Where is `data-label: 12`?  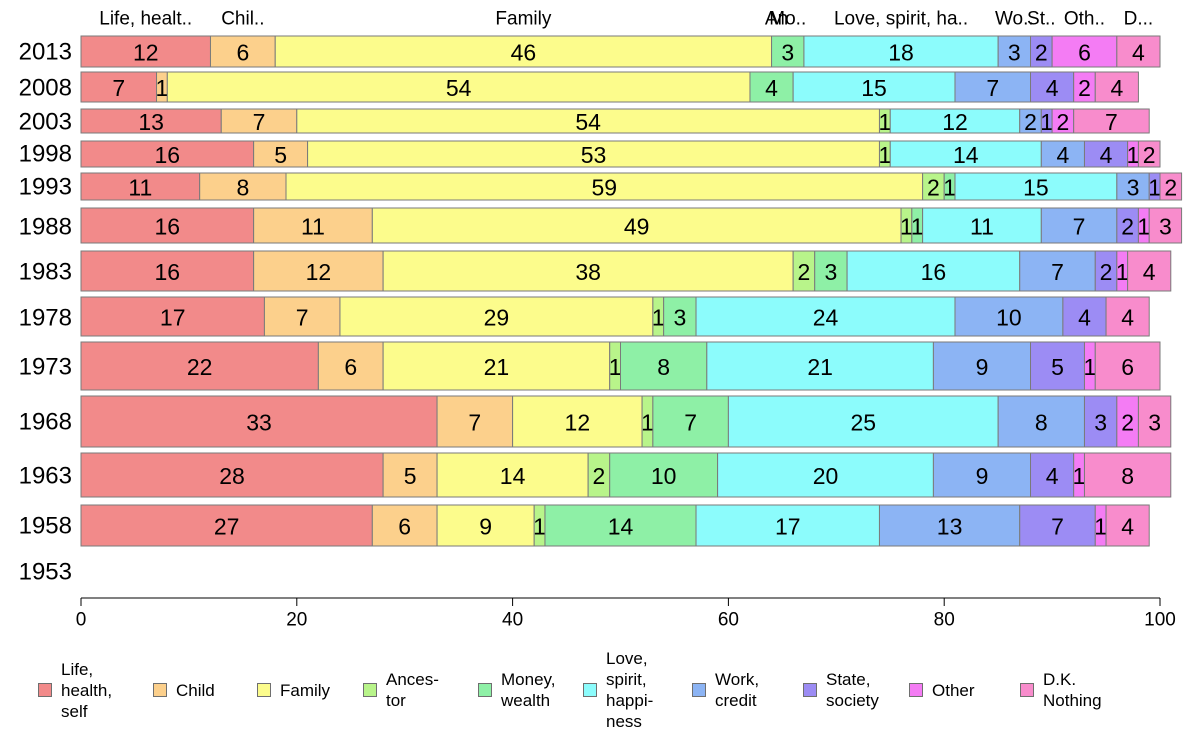 data-label: 12 is located at coordinates (146, 53).